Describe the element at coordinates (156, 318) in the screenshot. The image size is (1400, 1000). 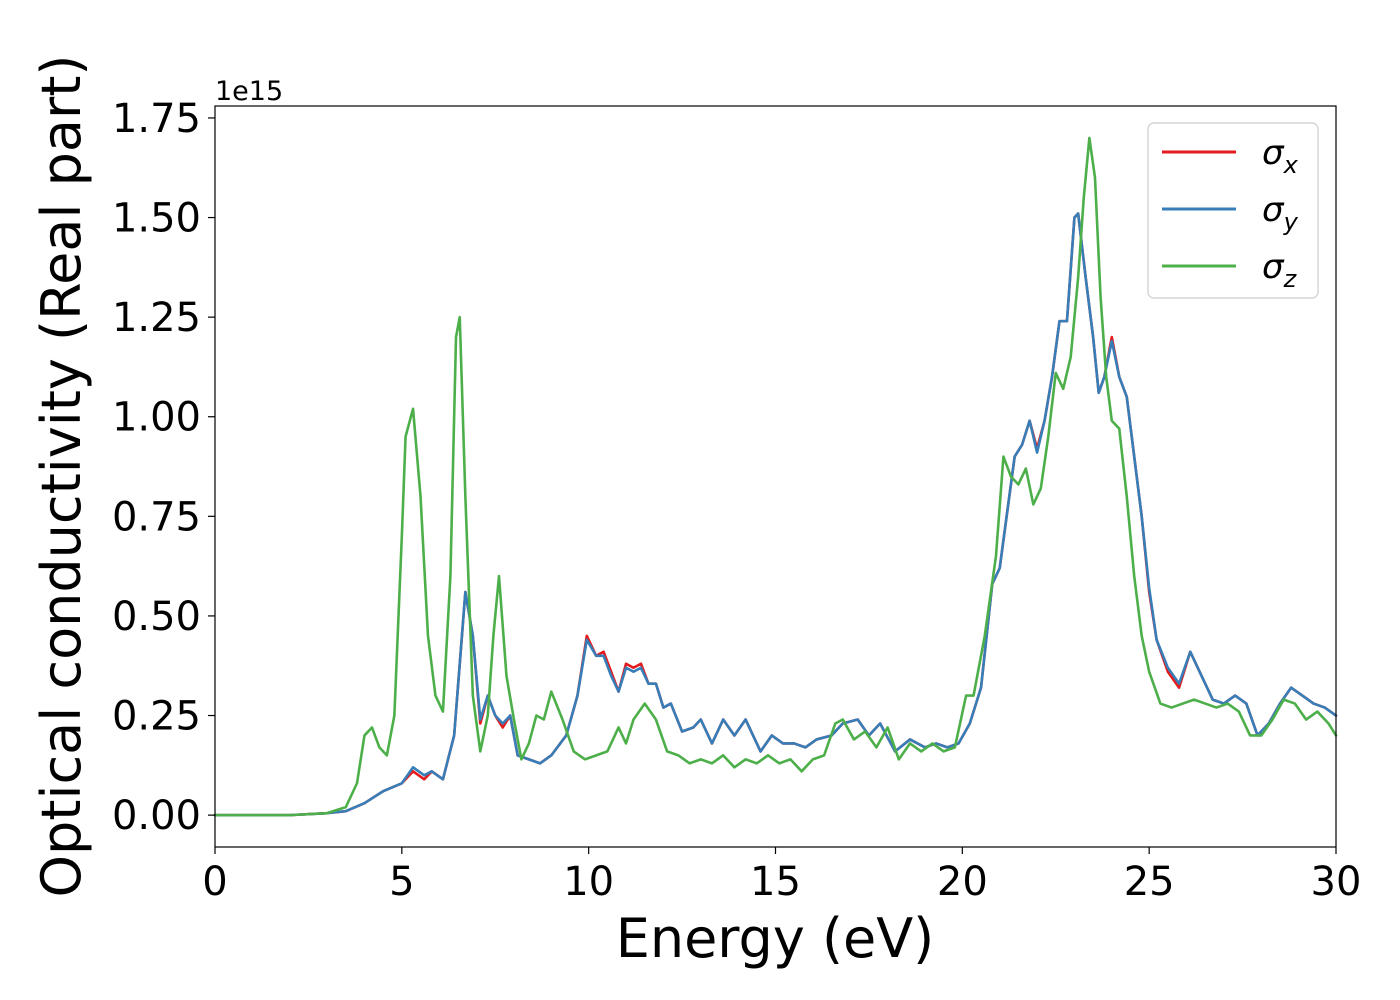
I see `y-tick-label: 1.25` at that location.